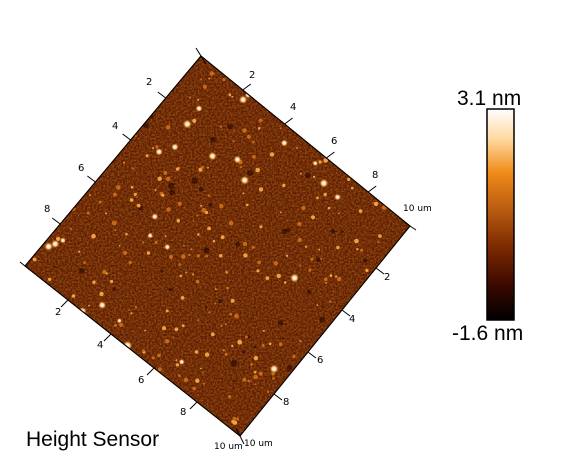 The image size is (564, 461). What do you see at coordinates (340, 142) in the screenshot?
I see `axis-upper-right-labels: 2 4 6 8 10 um` at bounding box center [340, 142].